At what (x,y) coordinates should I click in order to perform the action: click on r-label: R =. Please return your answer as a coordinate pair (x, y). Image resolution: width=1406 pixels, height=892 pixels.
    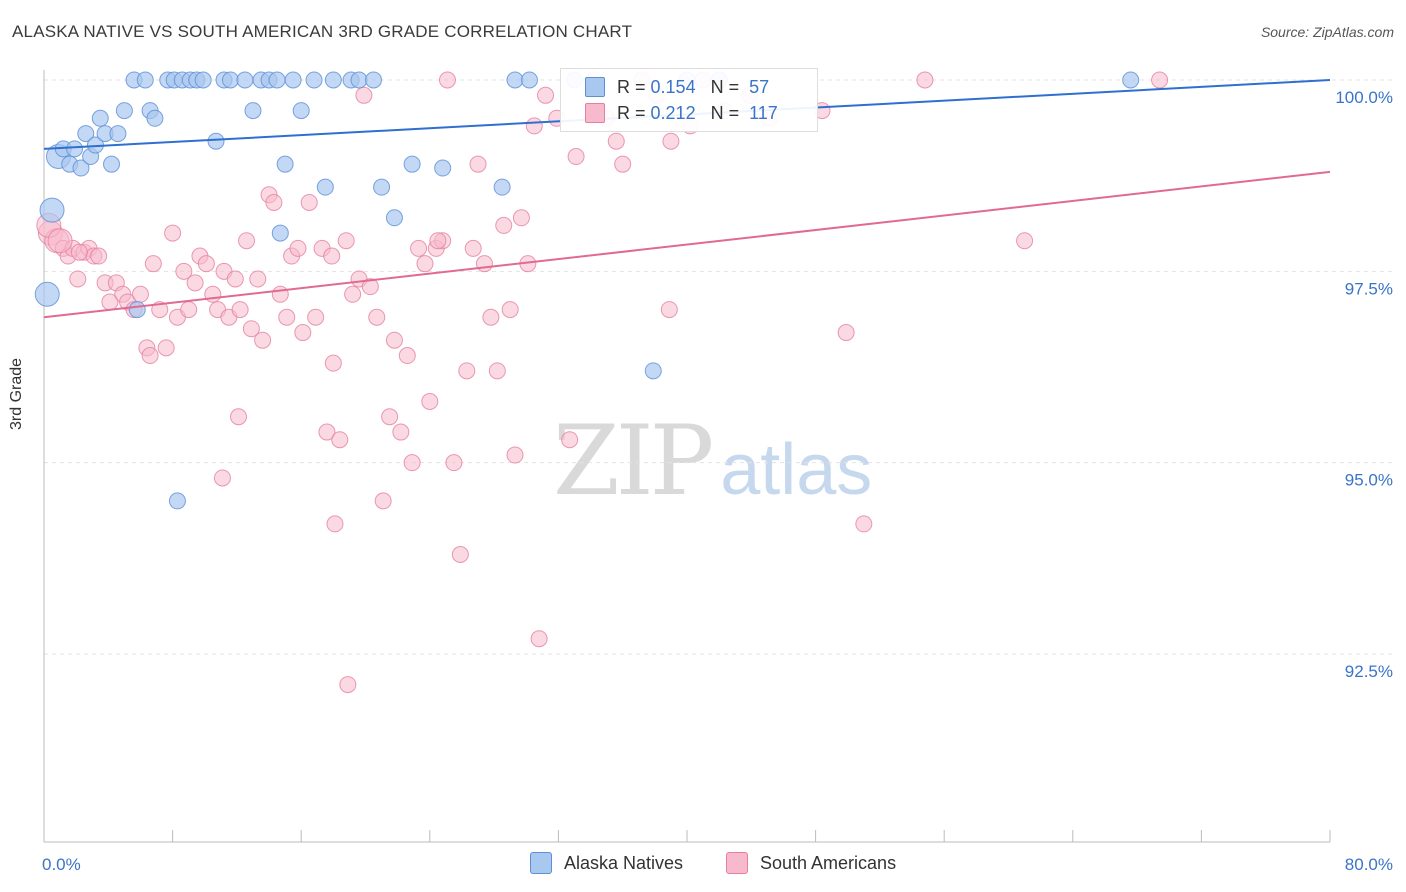
    Looking at the image, I should click on (631, 86).